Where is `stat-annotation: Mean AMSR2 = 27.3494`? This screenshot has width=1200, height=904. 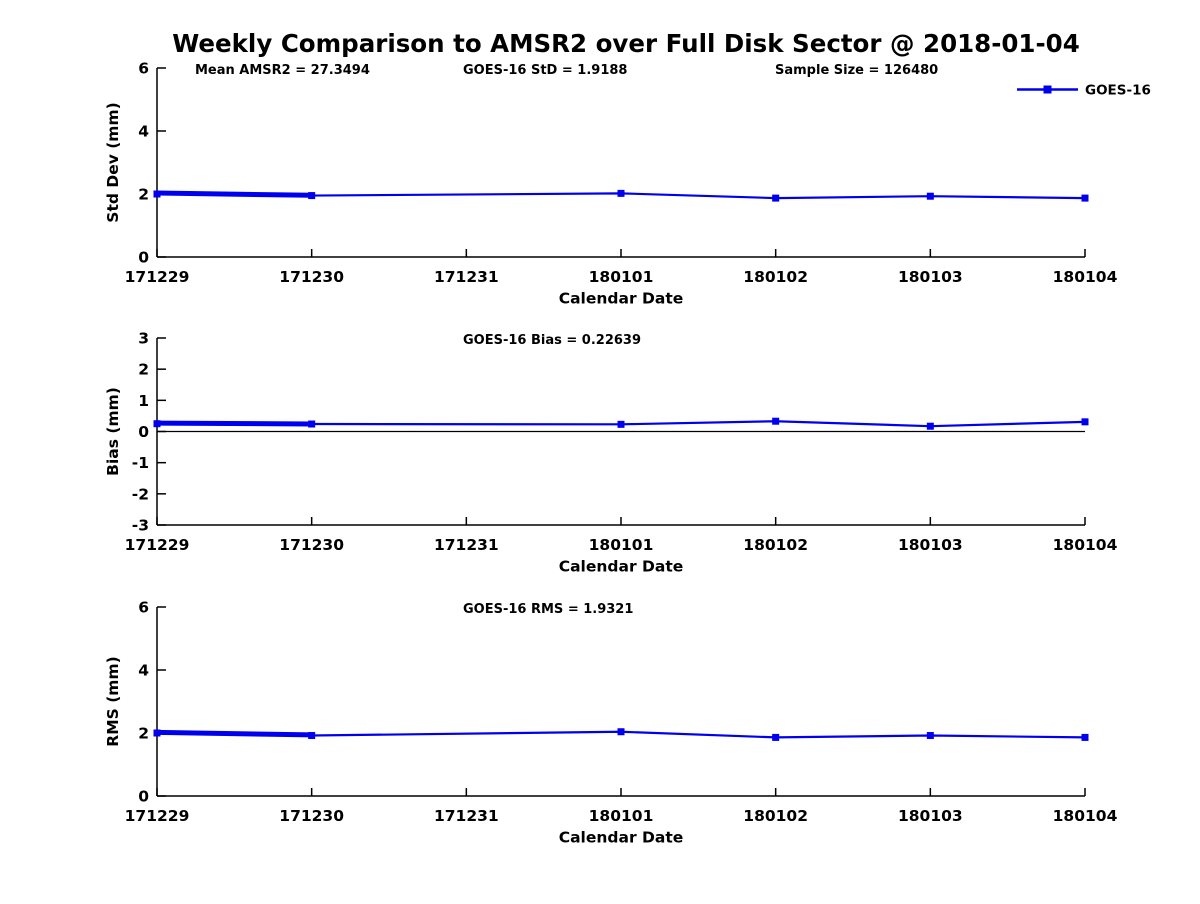
stat-annotation: Mean AMSR2 = 27.3494 is located at coordinates (282, 70).